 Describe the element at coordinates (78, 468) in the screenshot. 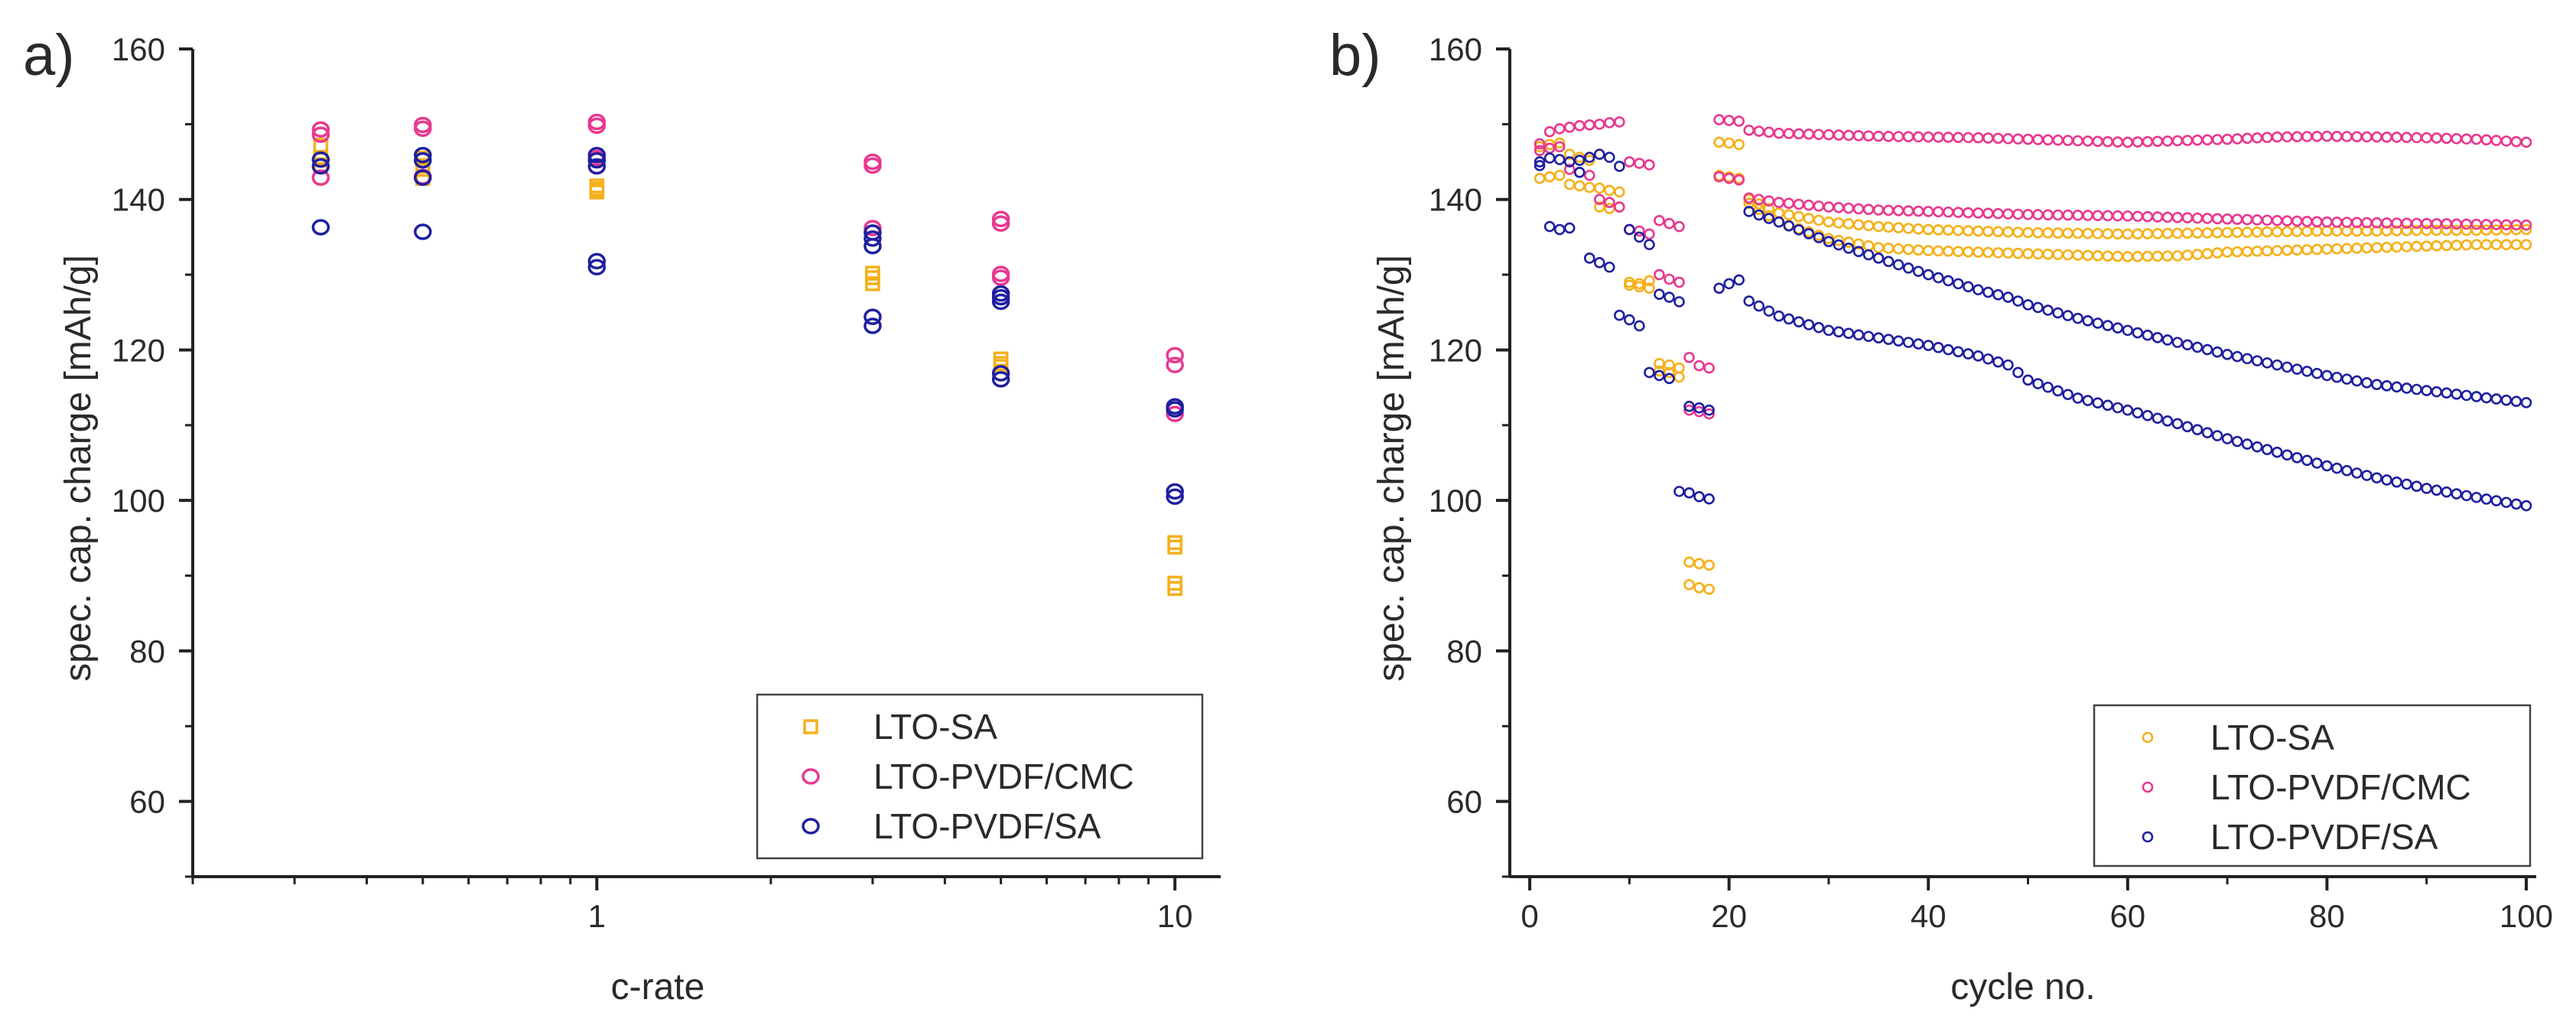

I see `panel-a-y-axis-title: spec. cap. charge [mAh/g]` at that location.